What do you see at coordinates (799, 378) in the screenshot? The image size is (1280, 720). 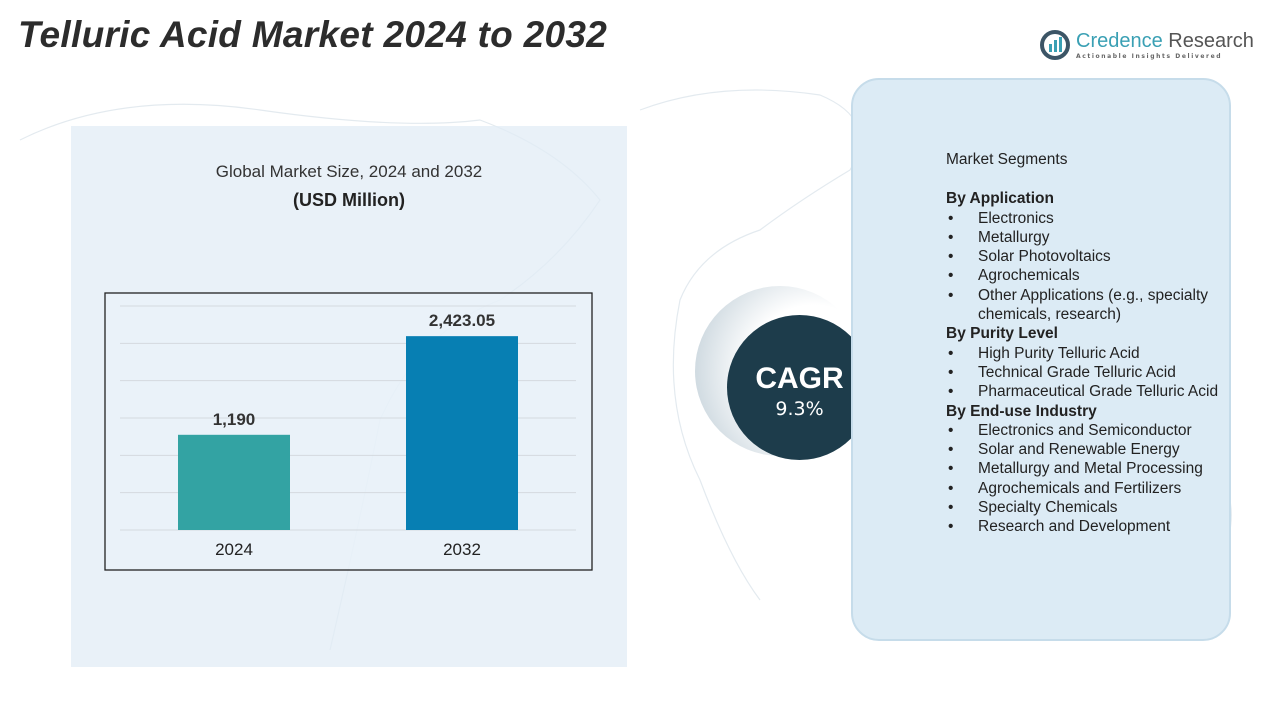 I see `cagr-label: CAGR` at bounding box center [799, 378].